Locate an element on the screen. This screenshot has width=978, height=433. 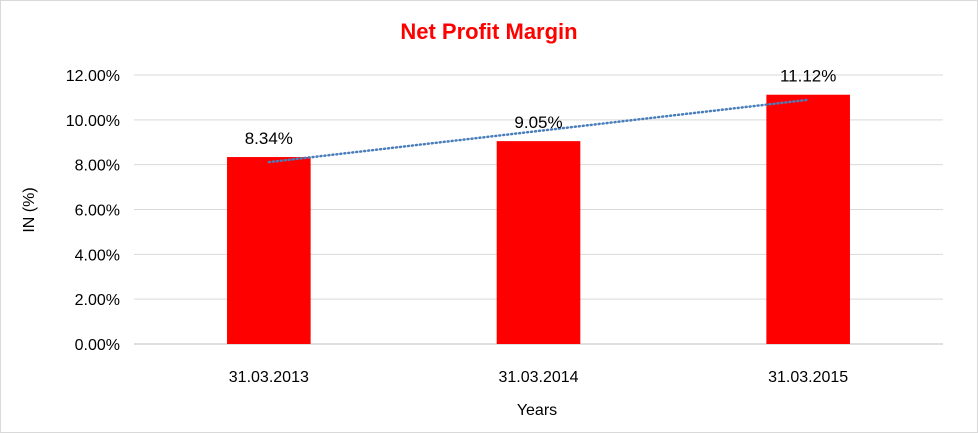
trendline is located at coordinates (538, 131).